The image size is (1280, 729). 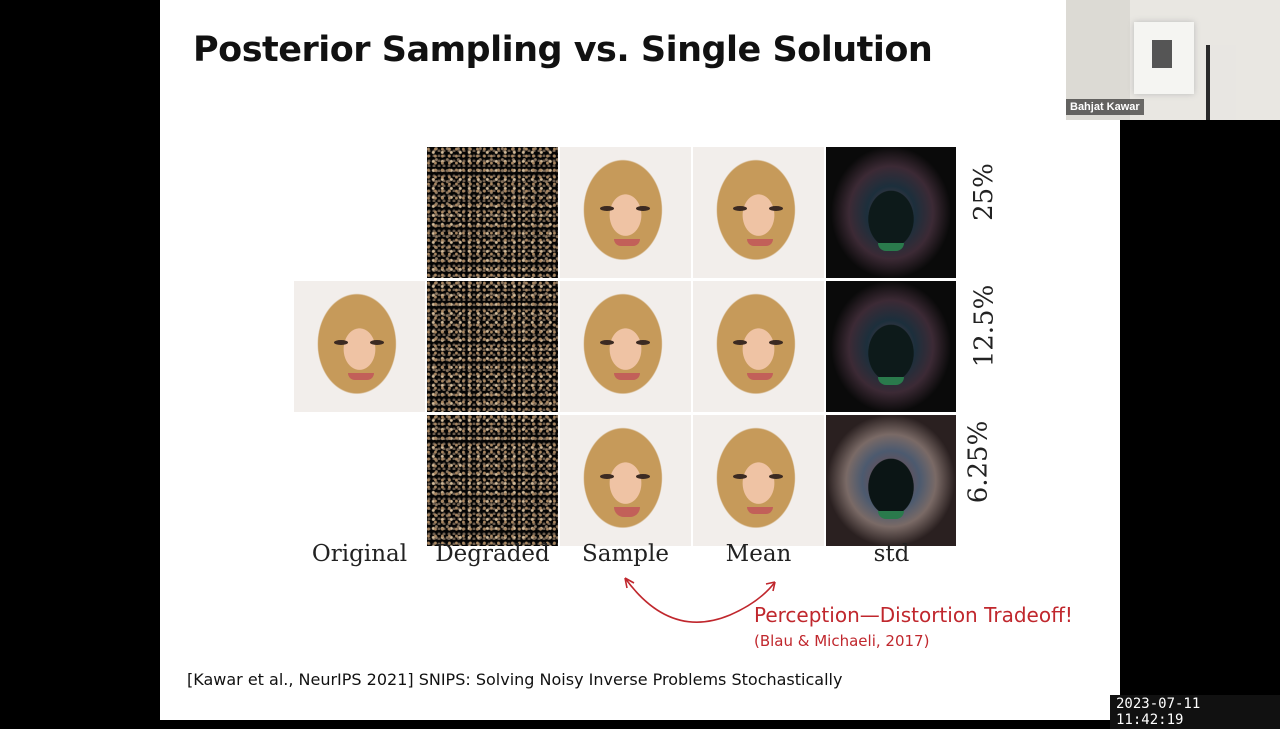 What do you see at coordinates (625, 554) in the screenshot?
I see `col-label-sample: Sample` at bounding box center [625, 554].